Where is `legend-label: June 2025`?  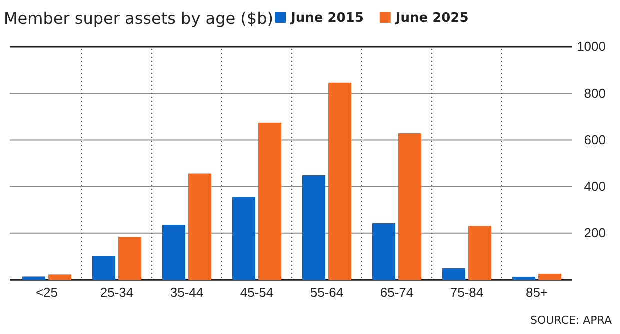 legend-label: June 2025 is located at coordinates (431, 18).